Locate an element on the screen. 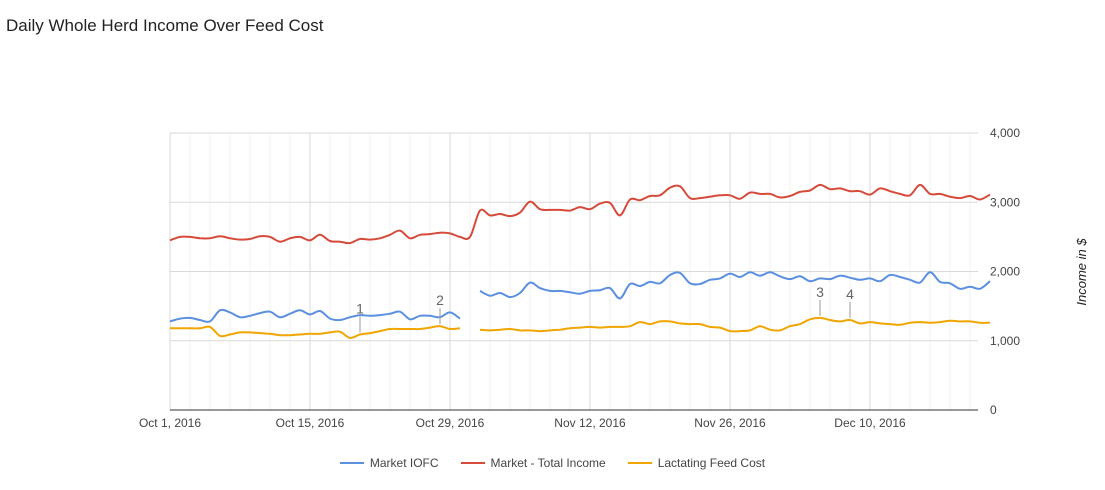  legend-item: Market IOFC is located at coordinates (389, 463).